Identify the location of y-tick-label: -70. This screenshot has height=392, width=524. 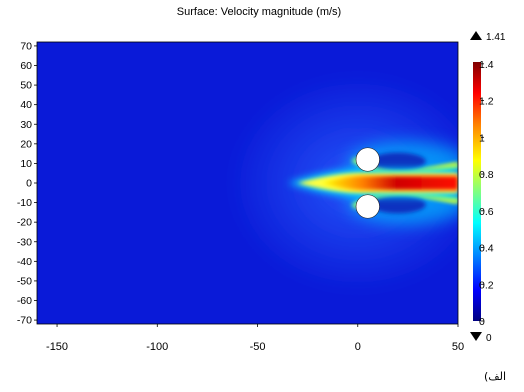
(24, 321).